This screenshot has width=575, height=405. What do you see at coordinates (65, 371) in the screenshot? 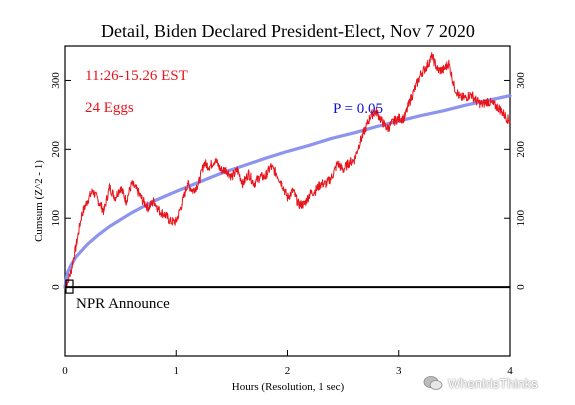
I see `x-tick-label: 0` at bounding box center [65, 371].